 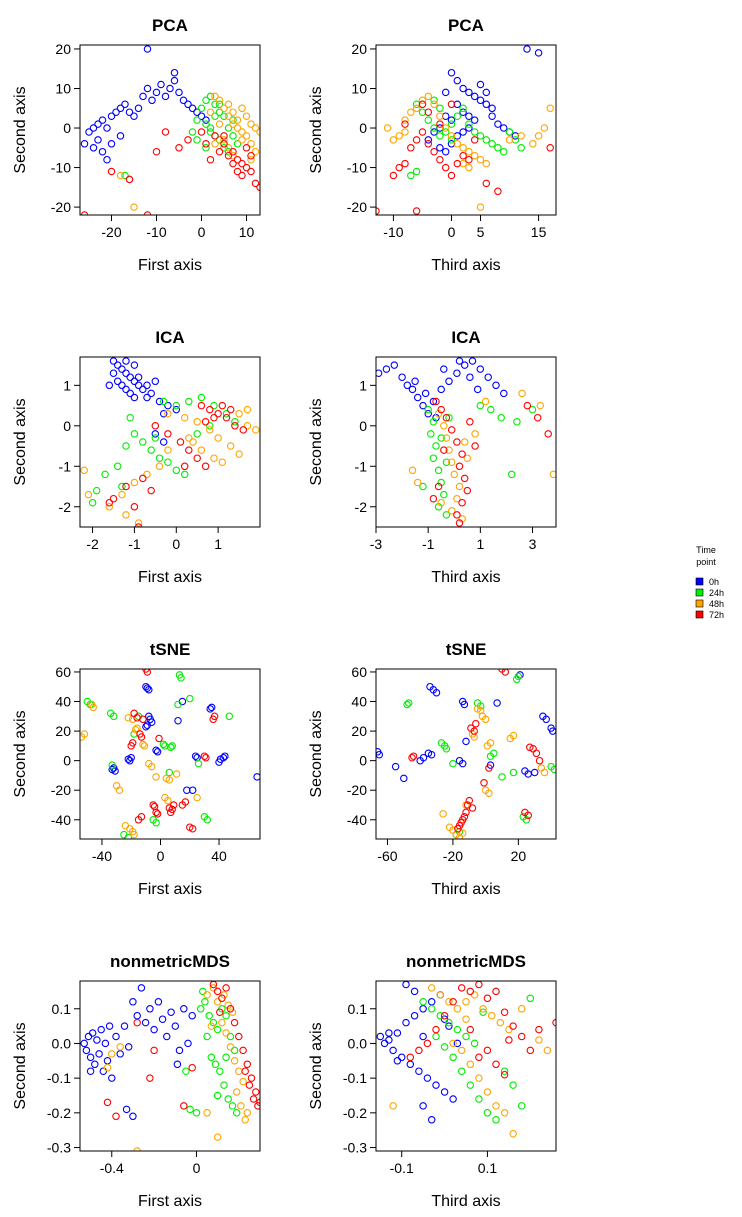 What do you see at coordinates (481, 232) in the screenshot?
I see `x-tick-label: 5` at bounding box center [481, 232].